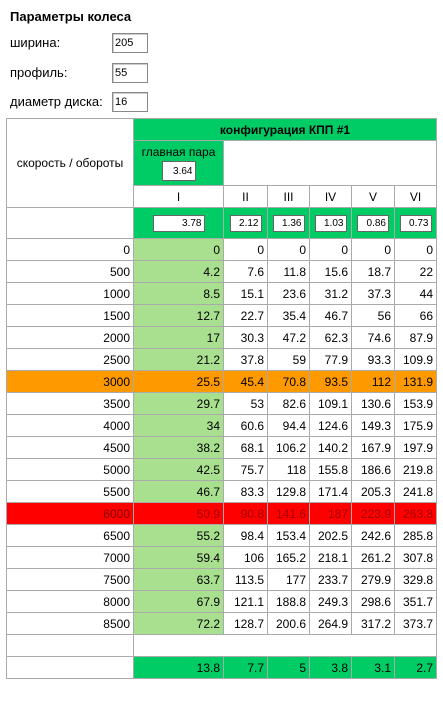 This screenshot has height=718, width=443. What do you see at coordinates (373, 359) in the screenshot?
I see `speed-cell: 93.3` at bounding box center [373, 359].